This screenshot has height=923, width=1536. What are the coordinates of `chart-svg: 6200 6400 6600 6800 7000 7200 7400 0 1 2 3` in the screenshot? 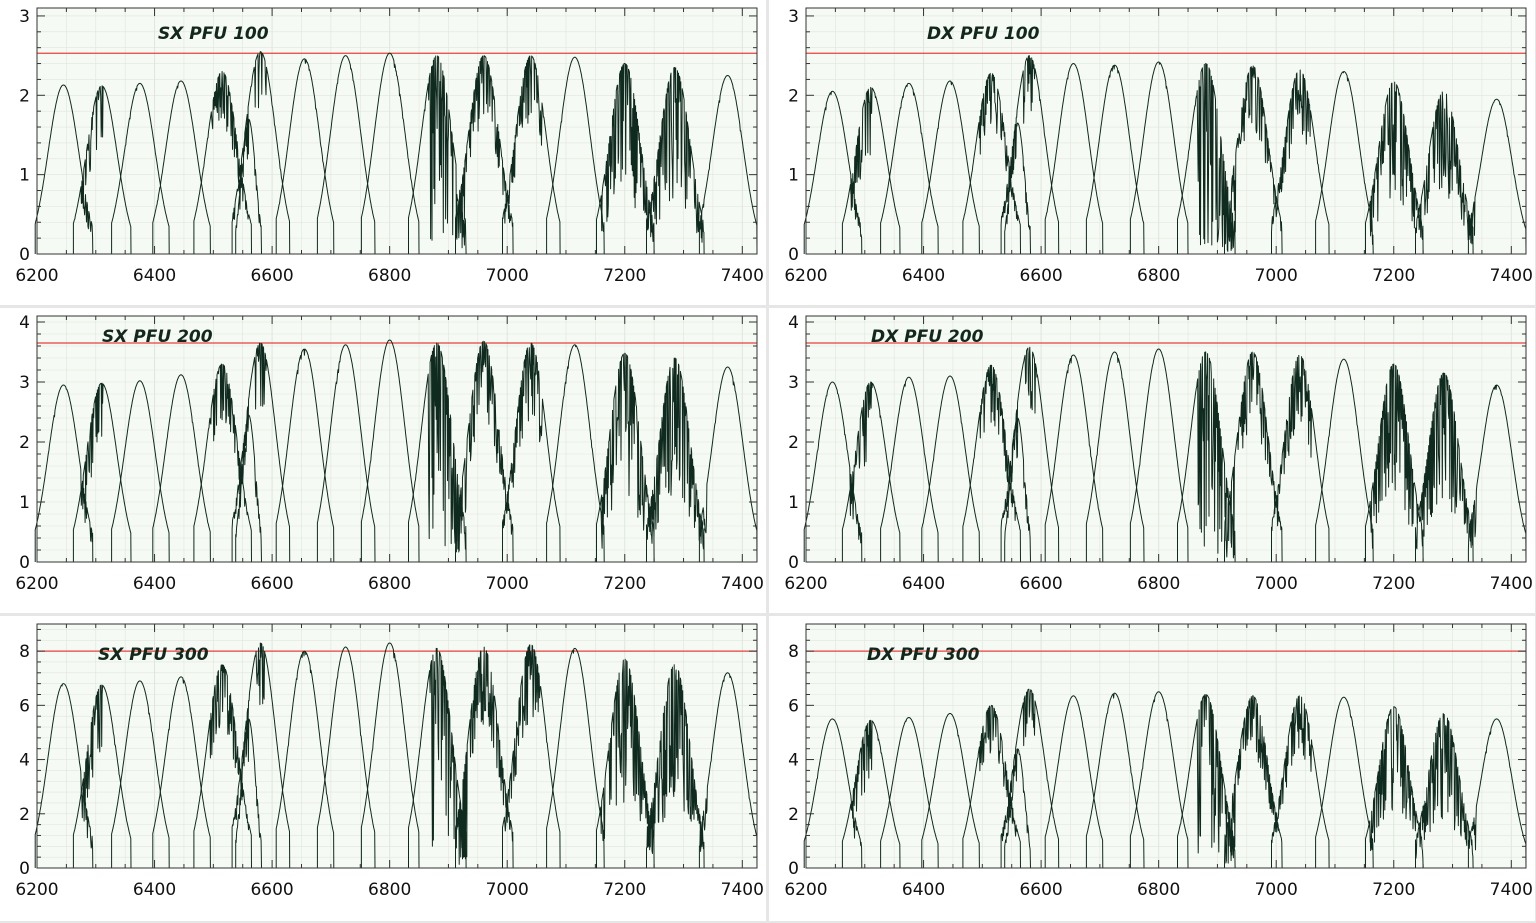 It's located at (1158, 146).